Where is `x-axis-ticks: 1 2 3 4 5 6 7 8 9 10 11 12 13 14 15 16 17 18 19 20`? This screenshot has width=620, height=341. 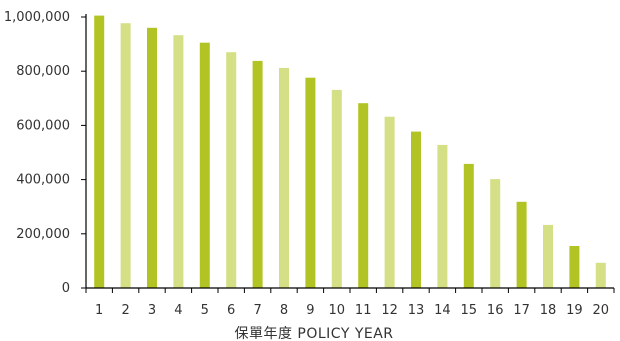
x-axis-ticks: 1 2 3 4 5 6 7 8 9 10 11 12 13 14 15 16 17 18 19 20 is located at coordinates (352, 310).